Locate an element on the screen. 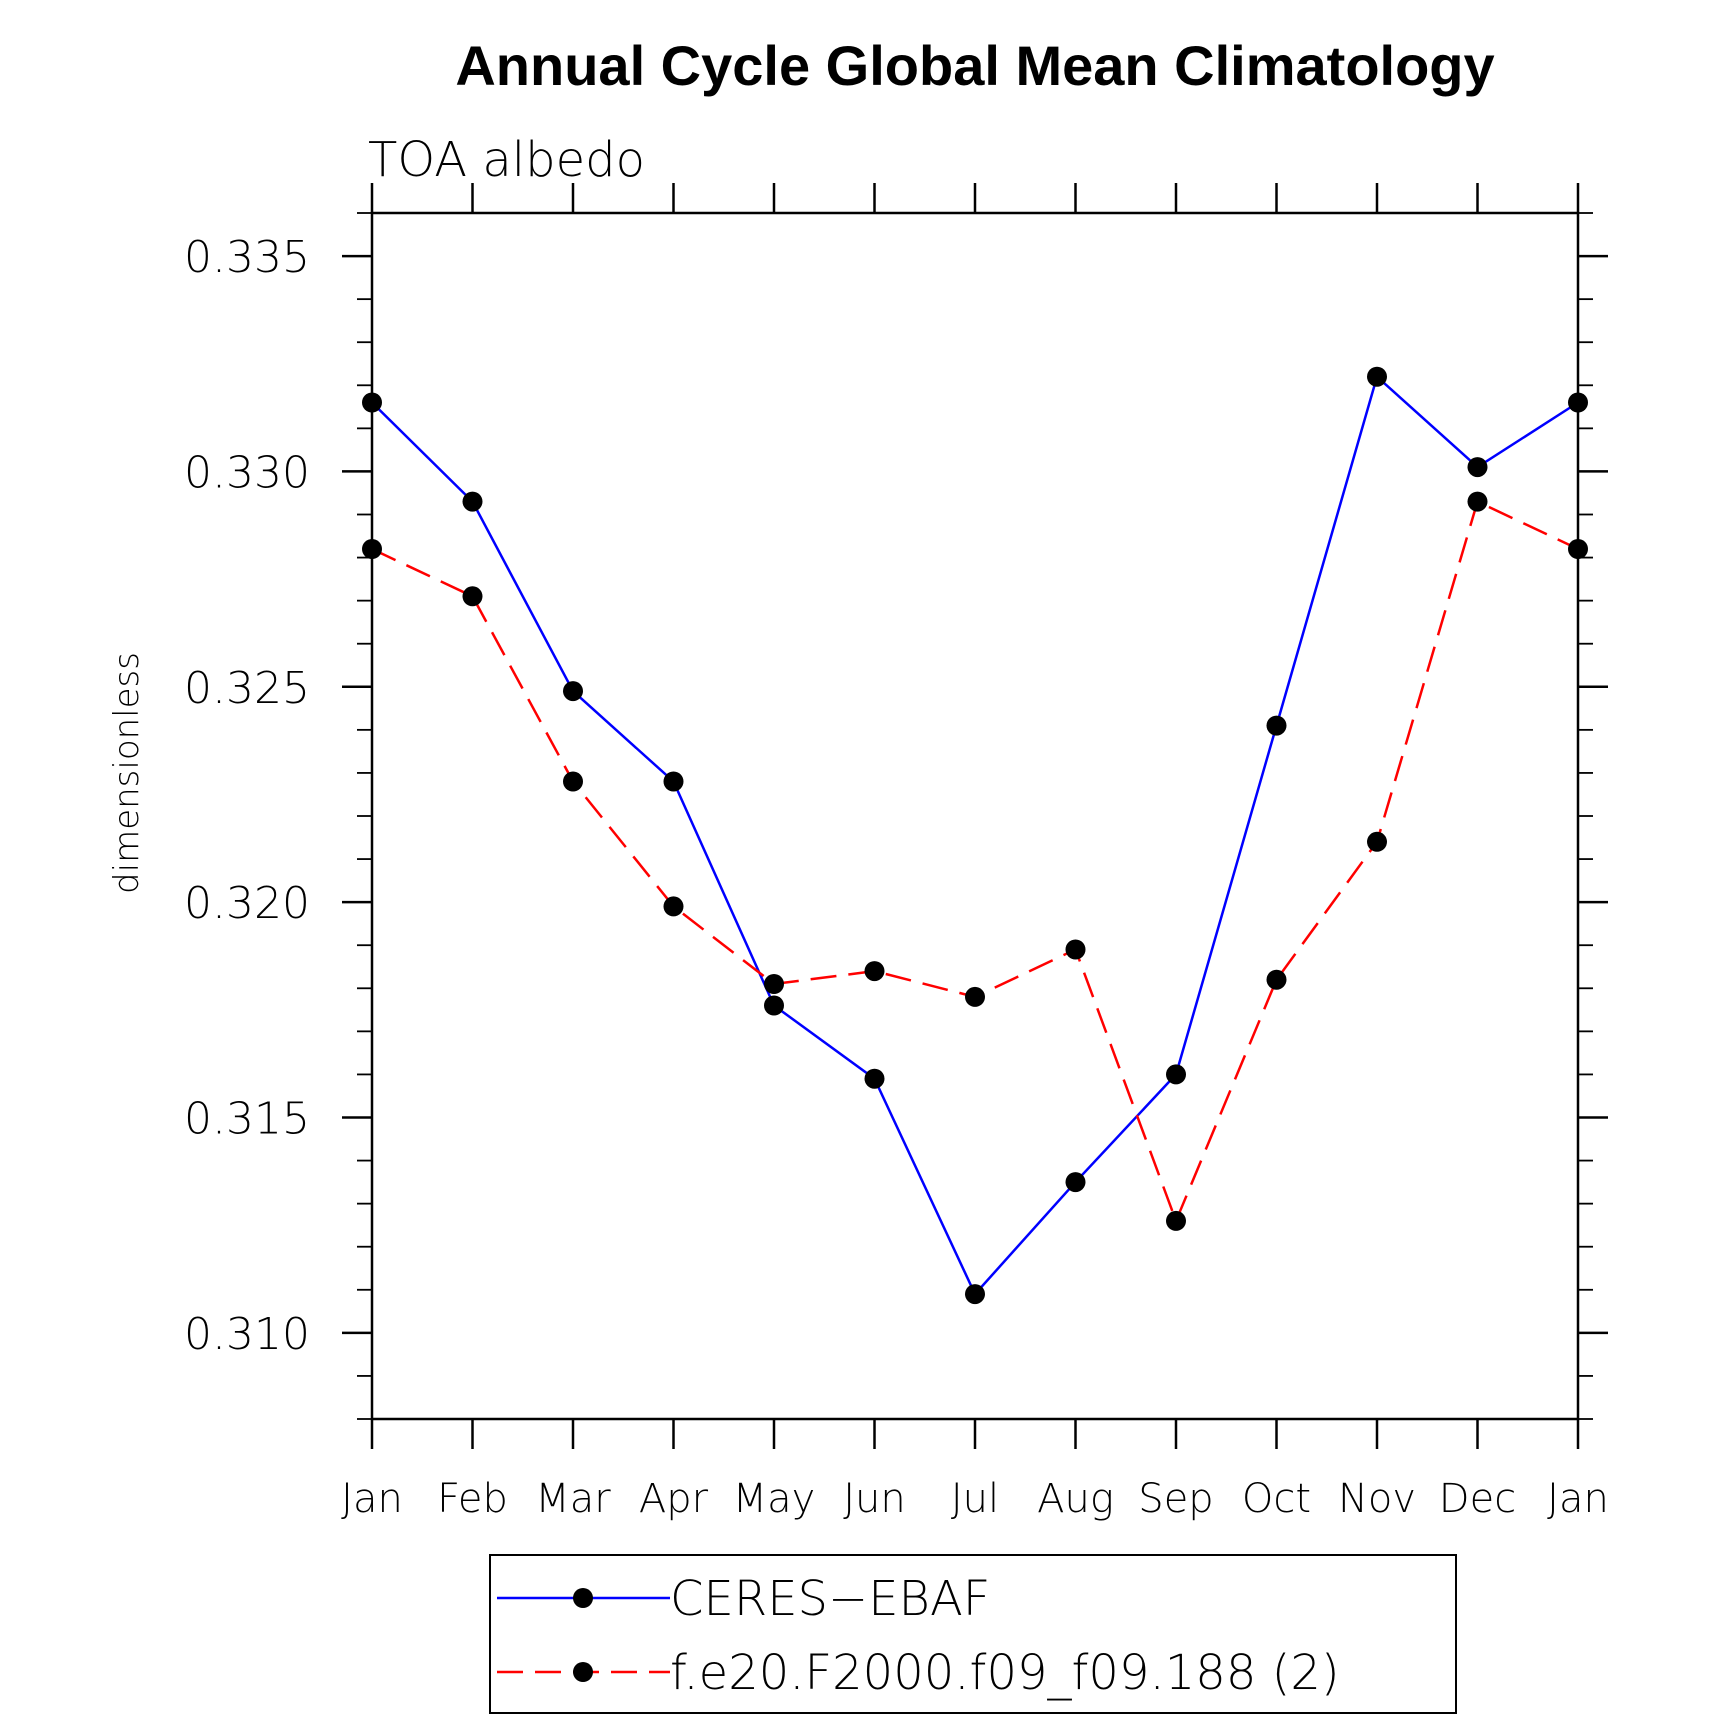  legend-marker-model is located at coordinates (583, 1672).